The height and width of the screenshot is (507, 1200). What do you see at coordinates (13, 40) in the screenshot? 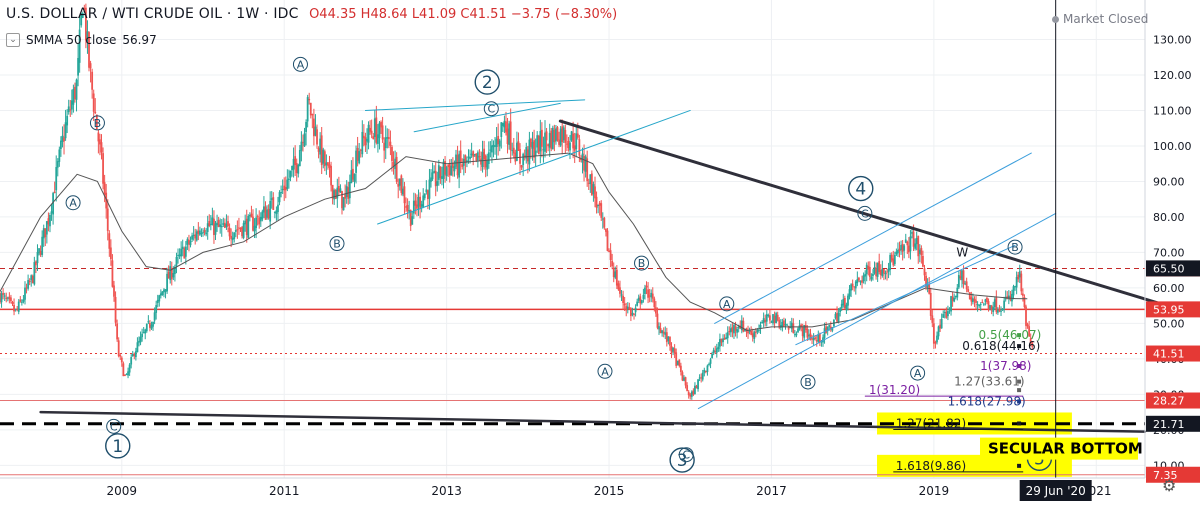
I see `chevron-down-icon: ⌄` at bounding box center [13, 40].